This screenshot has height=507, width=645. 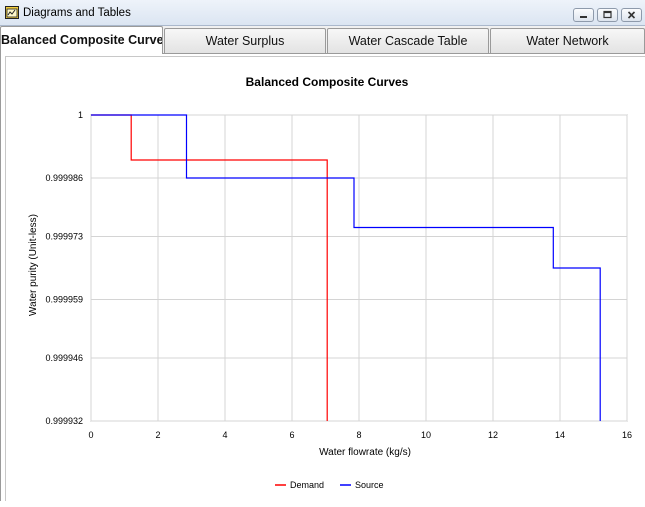 I want to click on y-tick-label: 0.999932, so click(x=64, y=421).